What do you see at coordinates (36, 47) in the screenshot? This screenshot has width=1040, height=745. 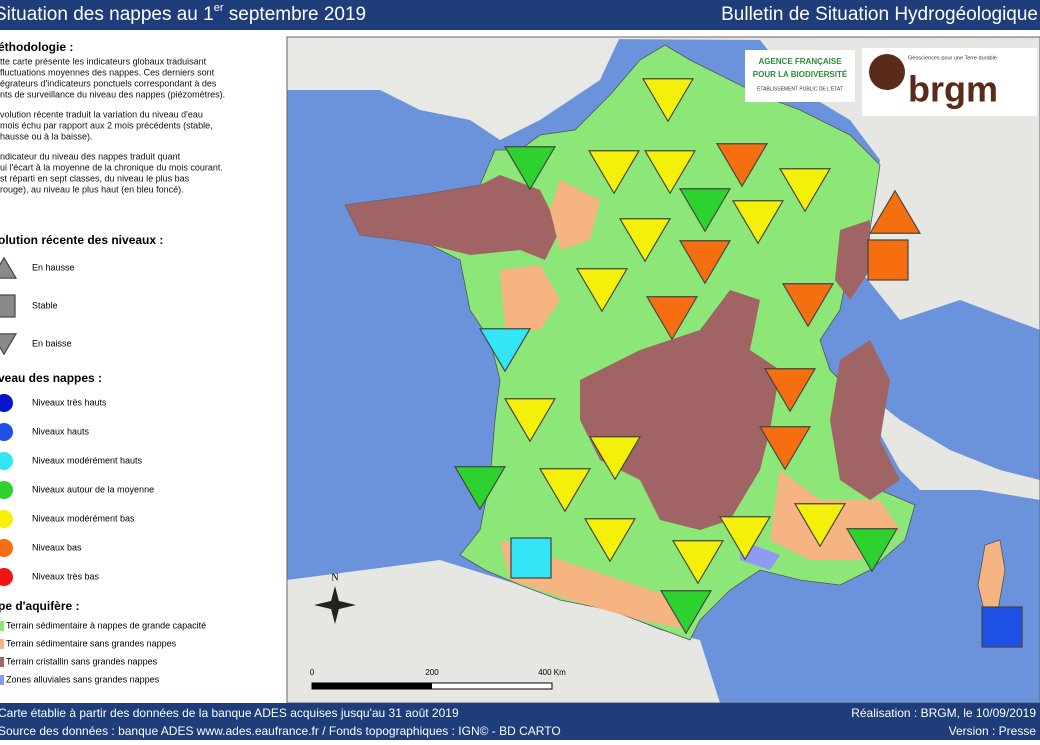 I see `legend-title: éthodologie :` at bounding box center [36, 47].